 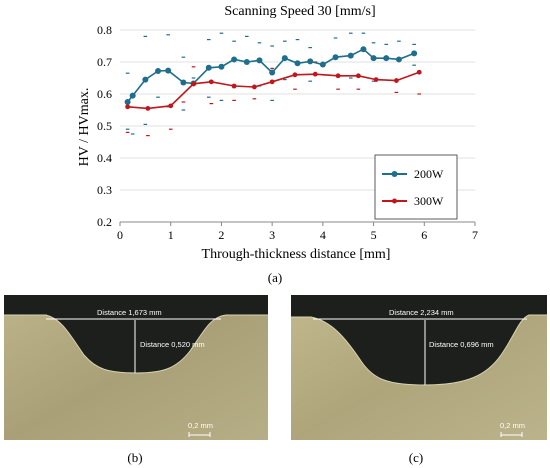 I want to click on legend: 200W 300W, so click(x=416, y=187).